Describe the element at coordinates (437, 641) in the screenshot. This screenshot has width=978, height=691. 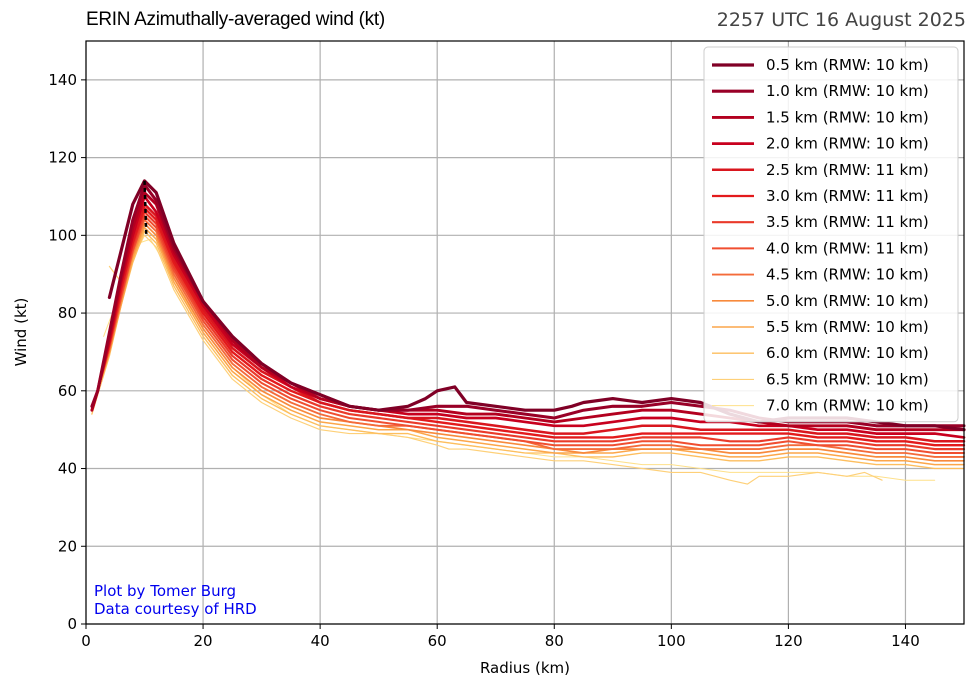
I see `x-tick-label: 60` at that location.